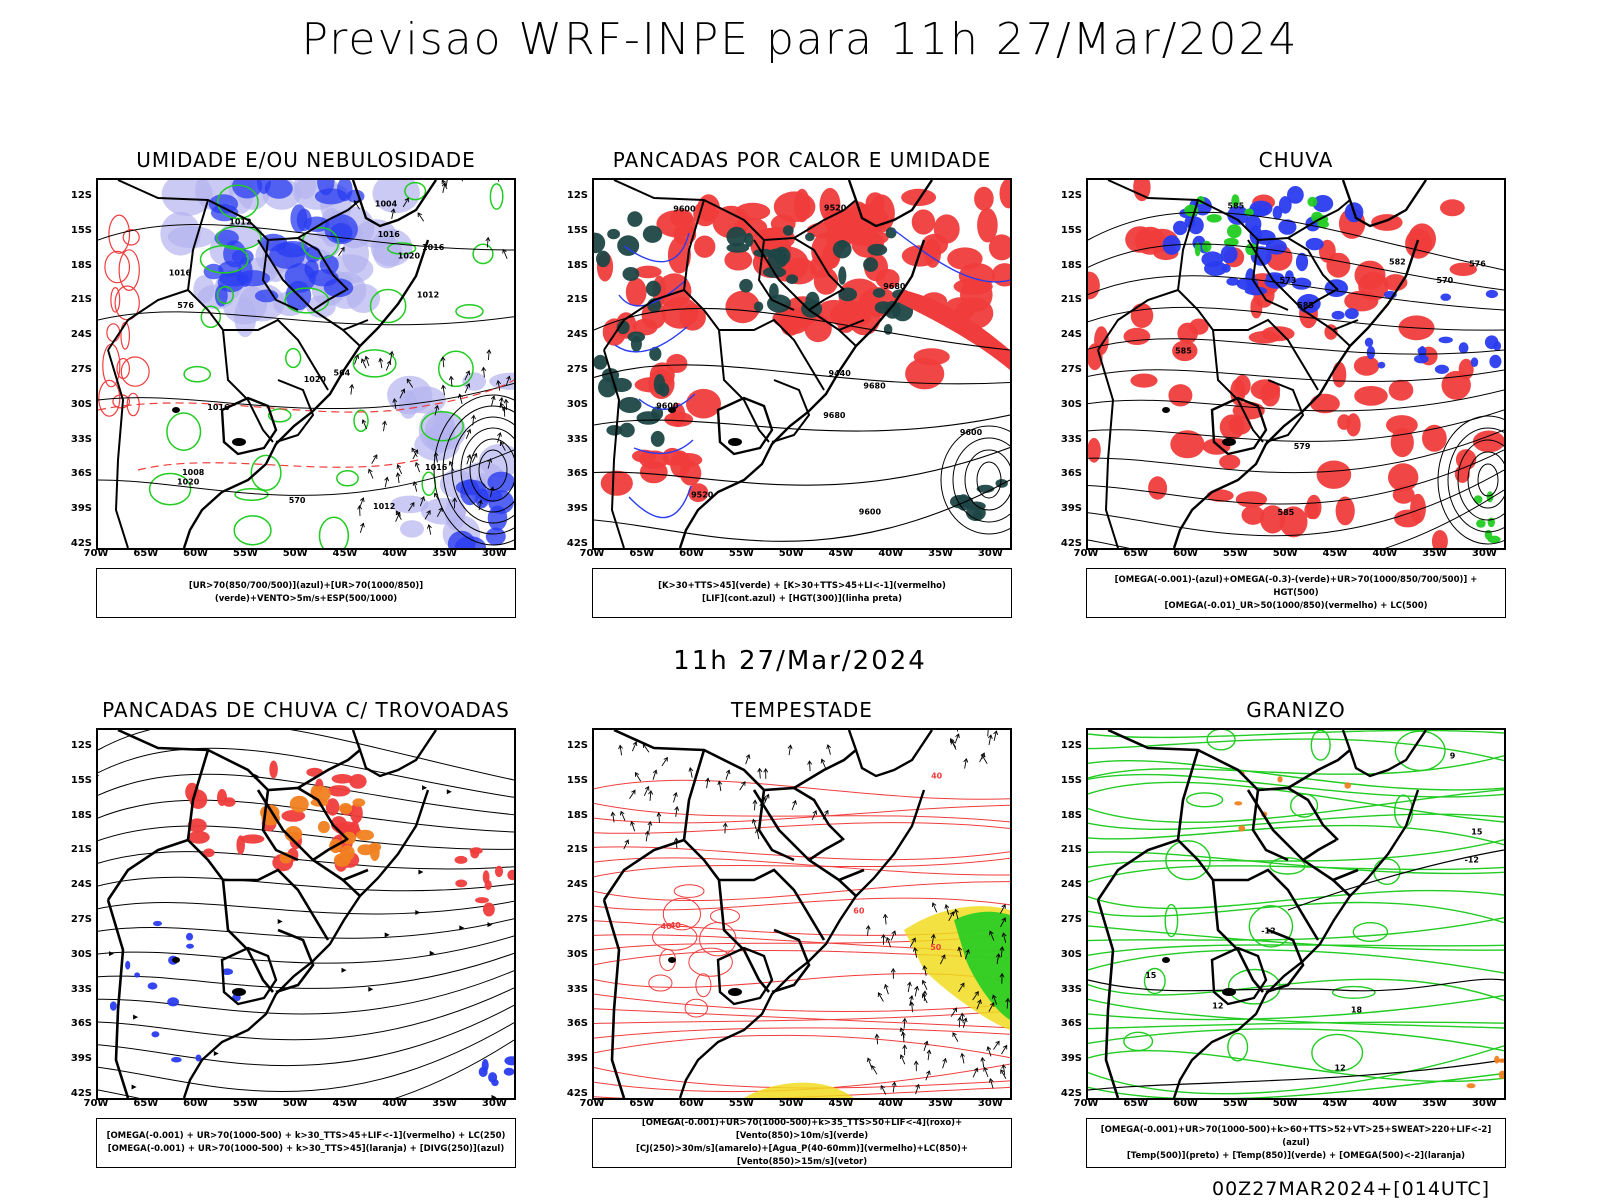 This screenshot has height=1200, width=1600. I want to click on map-canvas: 9680 9680 9600 9600 9600 9520 9600 9520 9440 9680, so click(802, 364).